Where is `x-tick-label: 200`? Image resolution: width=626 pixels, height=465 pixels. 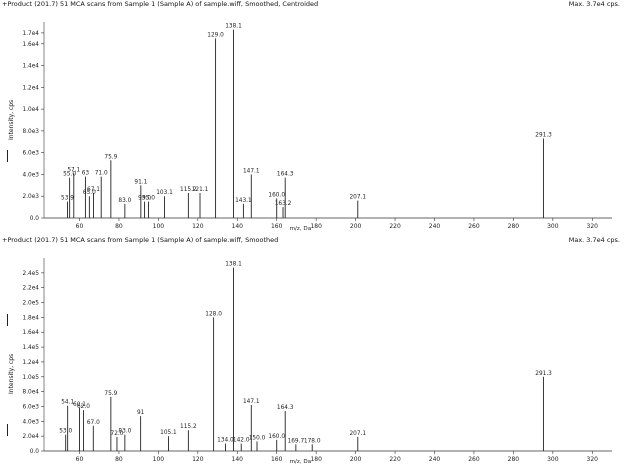
x-tick-label: 200 is located at coordinates (356, 459).